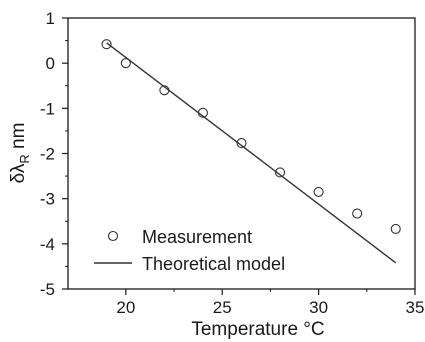 The height and width of the screenshot is (342, 425). I want to click on y-tick-label: 0, so click(50, 63).